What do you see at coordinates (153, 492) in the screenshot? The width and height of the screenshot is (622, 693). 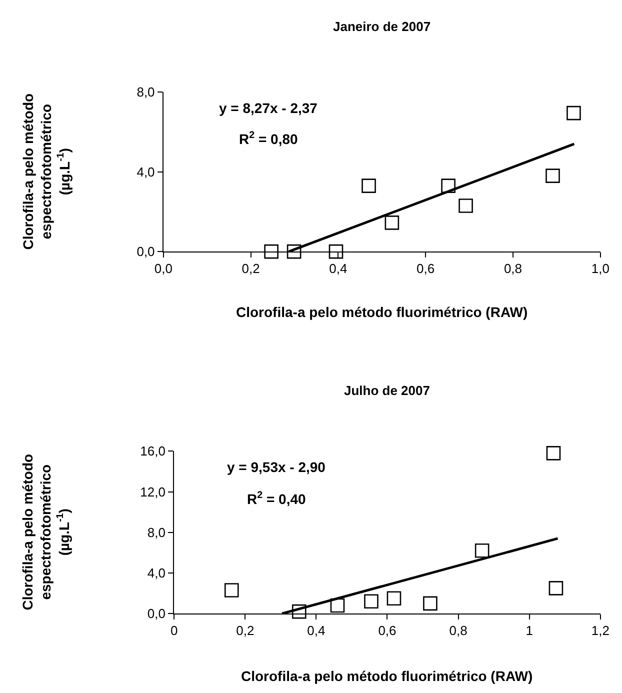 I see `y-tick-label: 12,0` at bounding box center [153, 492].